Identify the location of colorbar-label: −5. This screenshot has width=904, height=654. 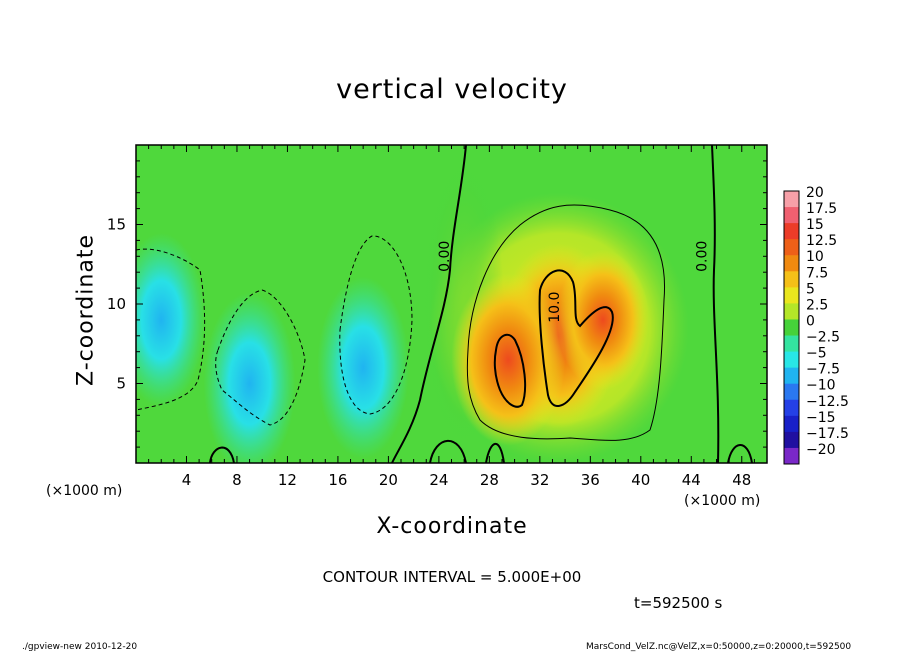
(816, 354).